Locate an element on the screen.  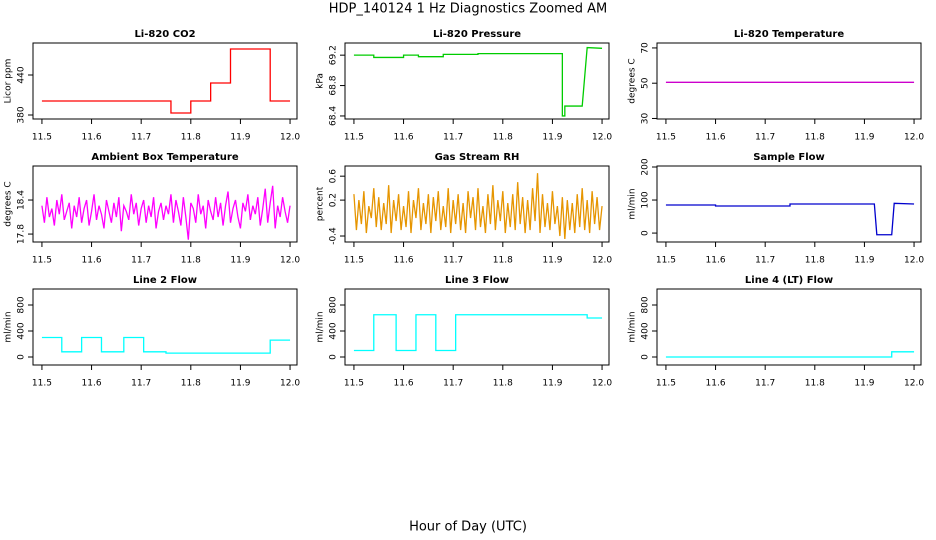
panel-title: Ambient Box Temperature is located at coordinates (164, 157).